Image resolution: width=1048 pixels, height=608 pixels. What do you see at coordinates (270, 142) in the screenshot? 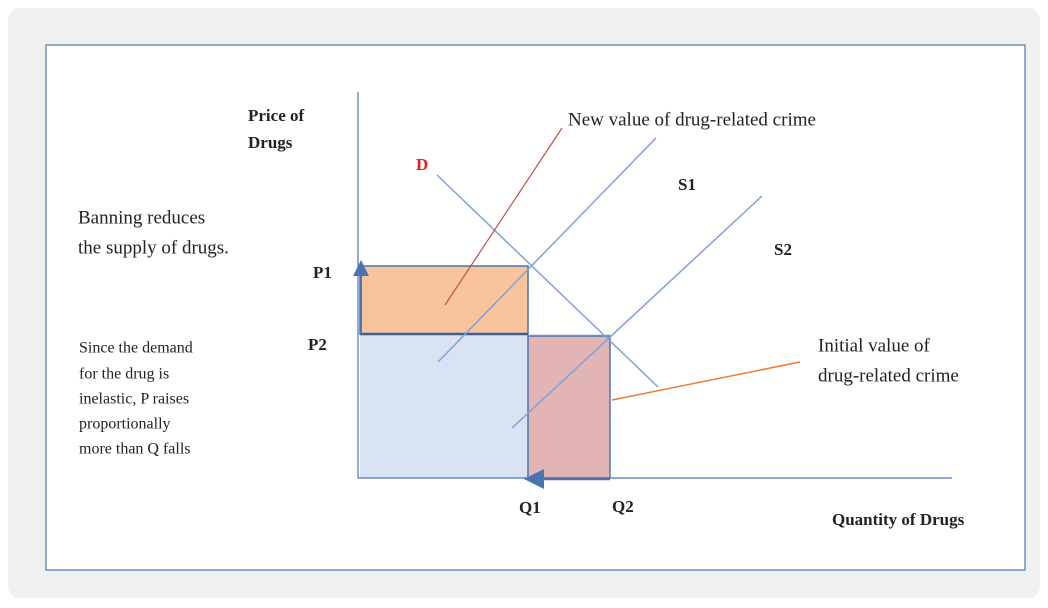
I see `y-label: Drugs` at bounding box center [270, 142].